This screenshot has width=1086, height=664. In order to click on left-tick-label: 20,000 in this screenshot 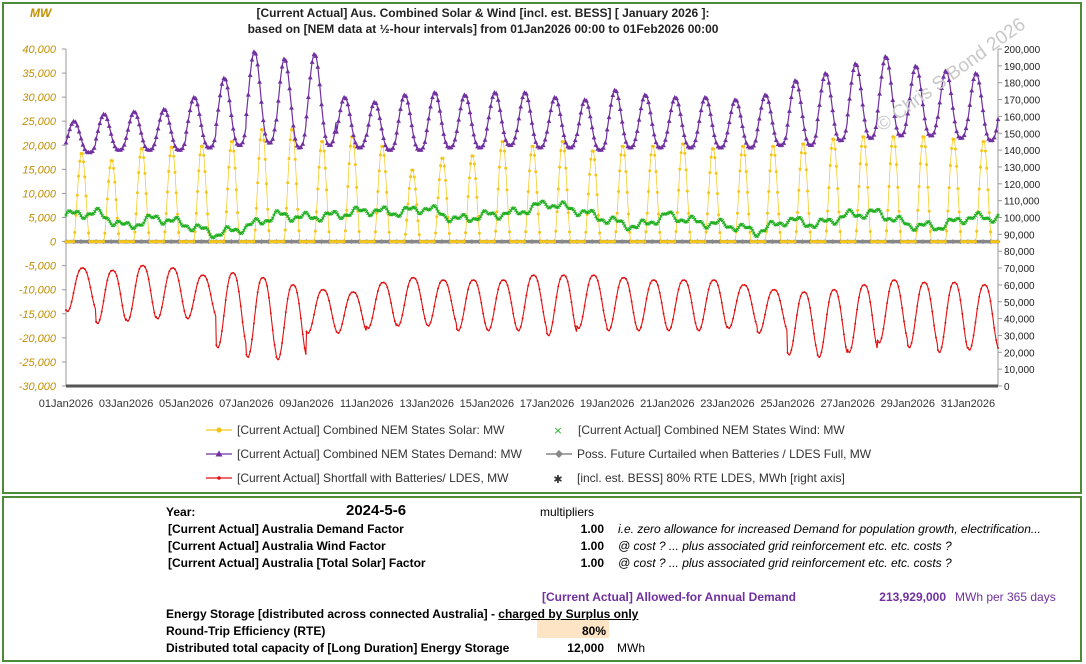, I will do `click(39, 146)`.